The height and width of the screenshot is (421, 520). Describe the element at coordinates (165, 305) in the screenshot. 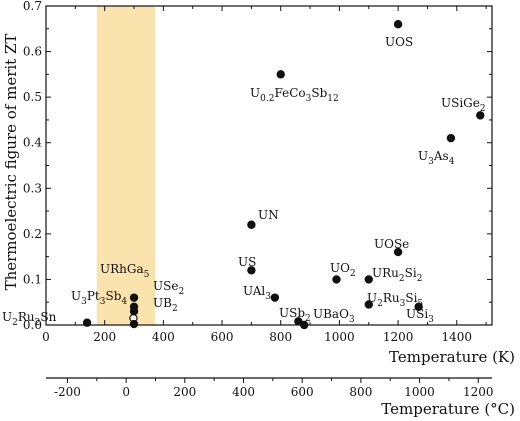

I see `point-label: UB2` at that location.